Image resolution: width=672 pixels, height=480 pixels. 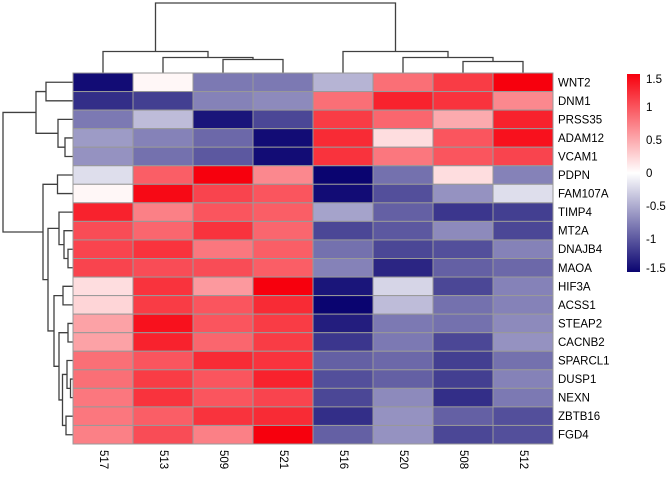 What do you see at coordinates (163, 459) in the screenshot?
I see `sample-label: 513` at bounding box center [163, 459].